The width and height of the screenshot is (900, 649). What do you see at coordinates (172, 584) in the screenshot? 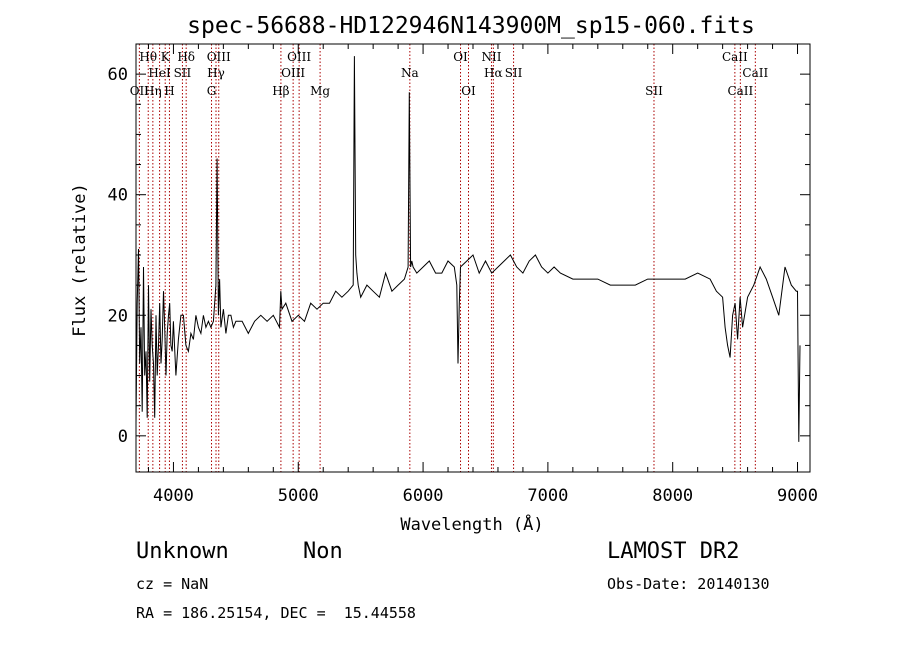
I see `redshift-cz: cz = NaN` at bounding box center [172, 584].